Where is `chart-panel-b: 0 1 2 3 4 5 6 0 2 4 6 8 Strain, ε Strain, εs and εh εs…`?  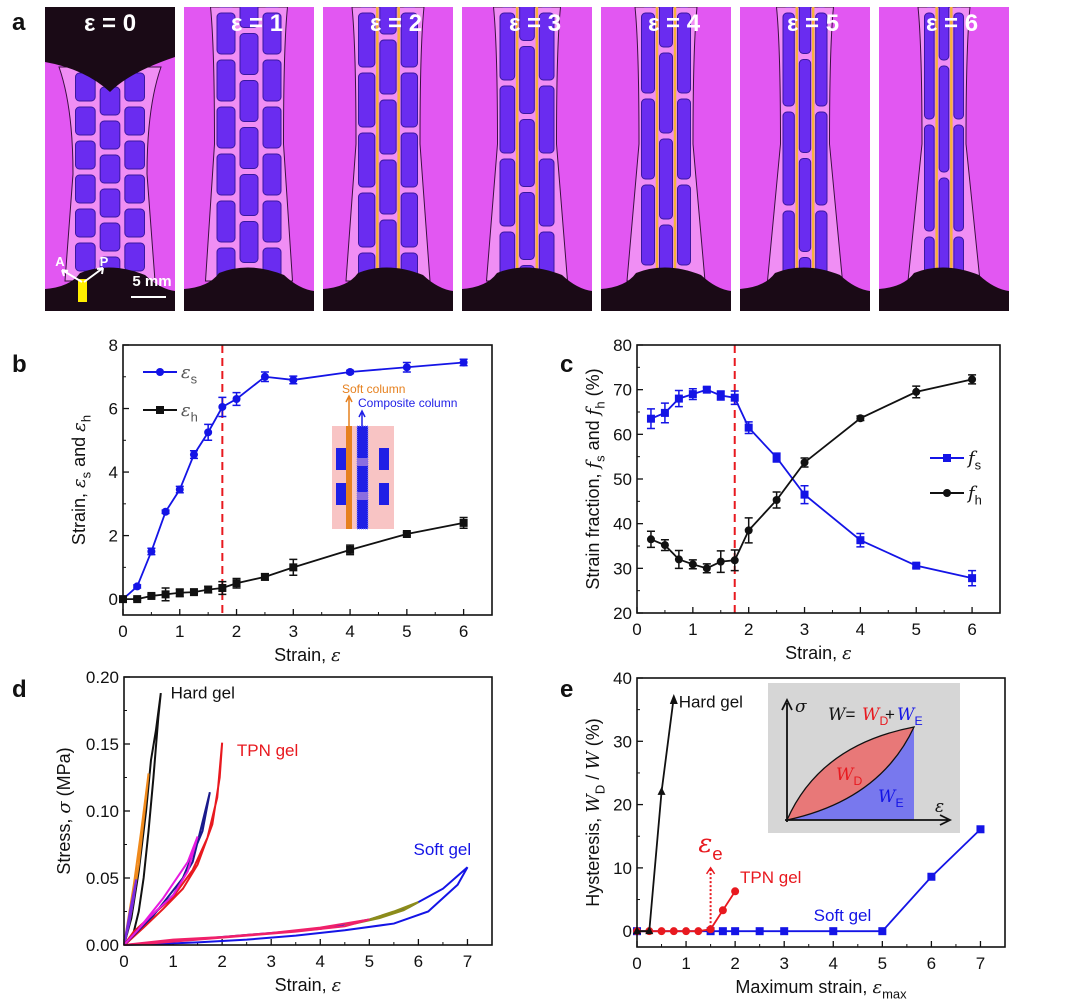
chart-panel-b: 0 1 2 3 4 5 6 0 2 4 6 8 Strain, ε Strain, εs and εh εs… is located at coordinates (281, 501).